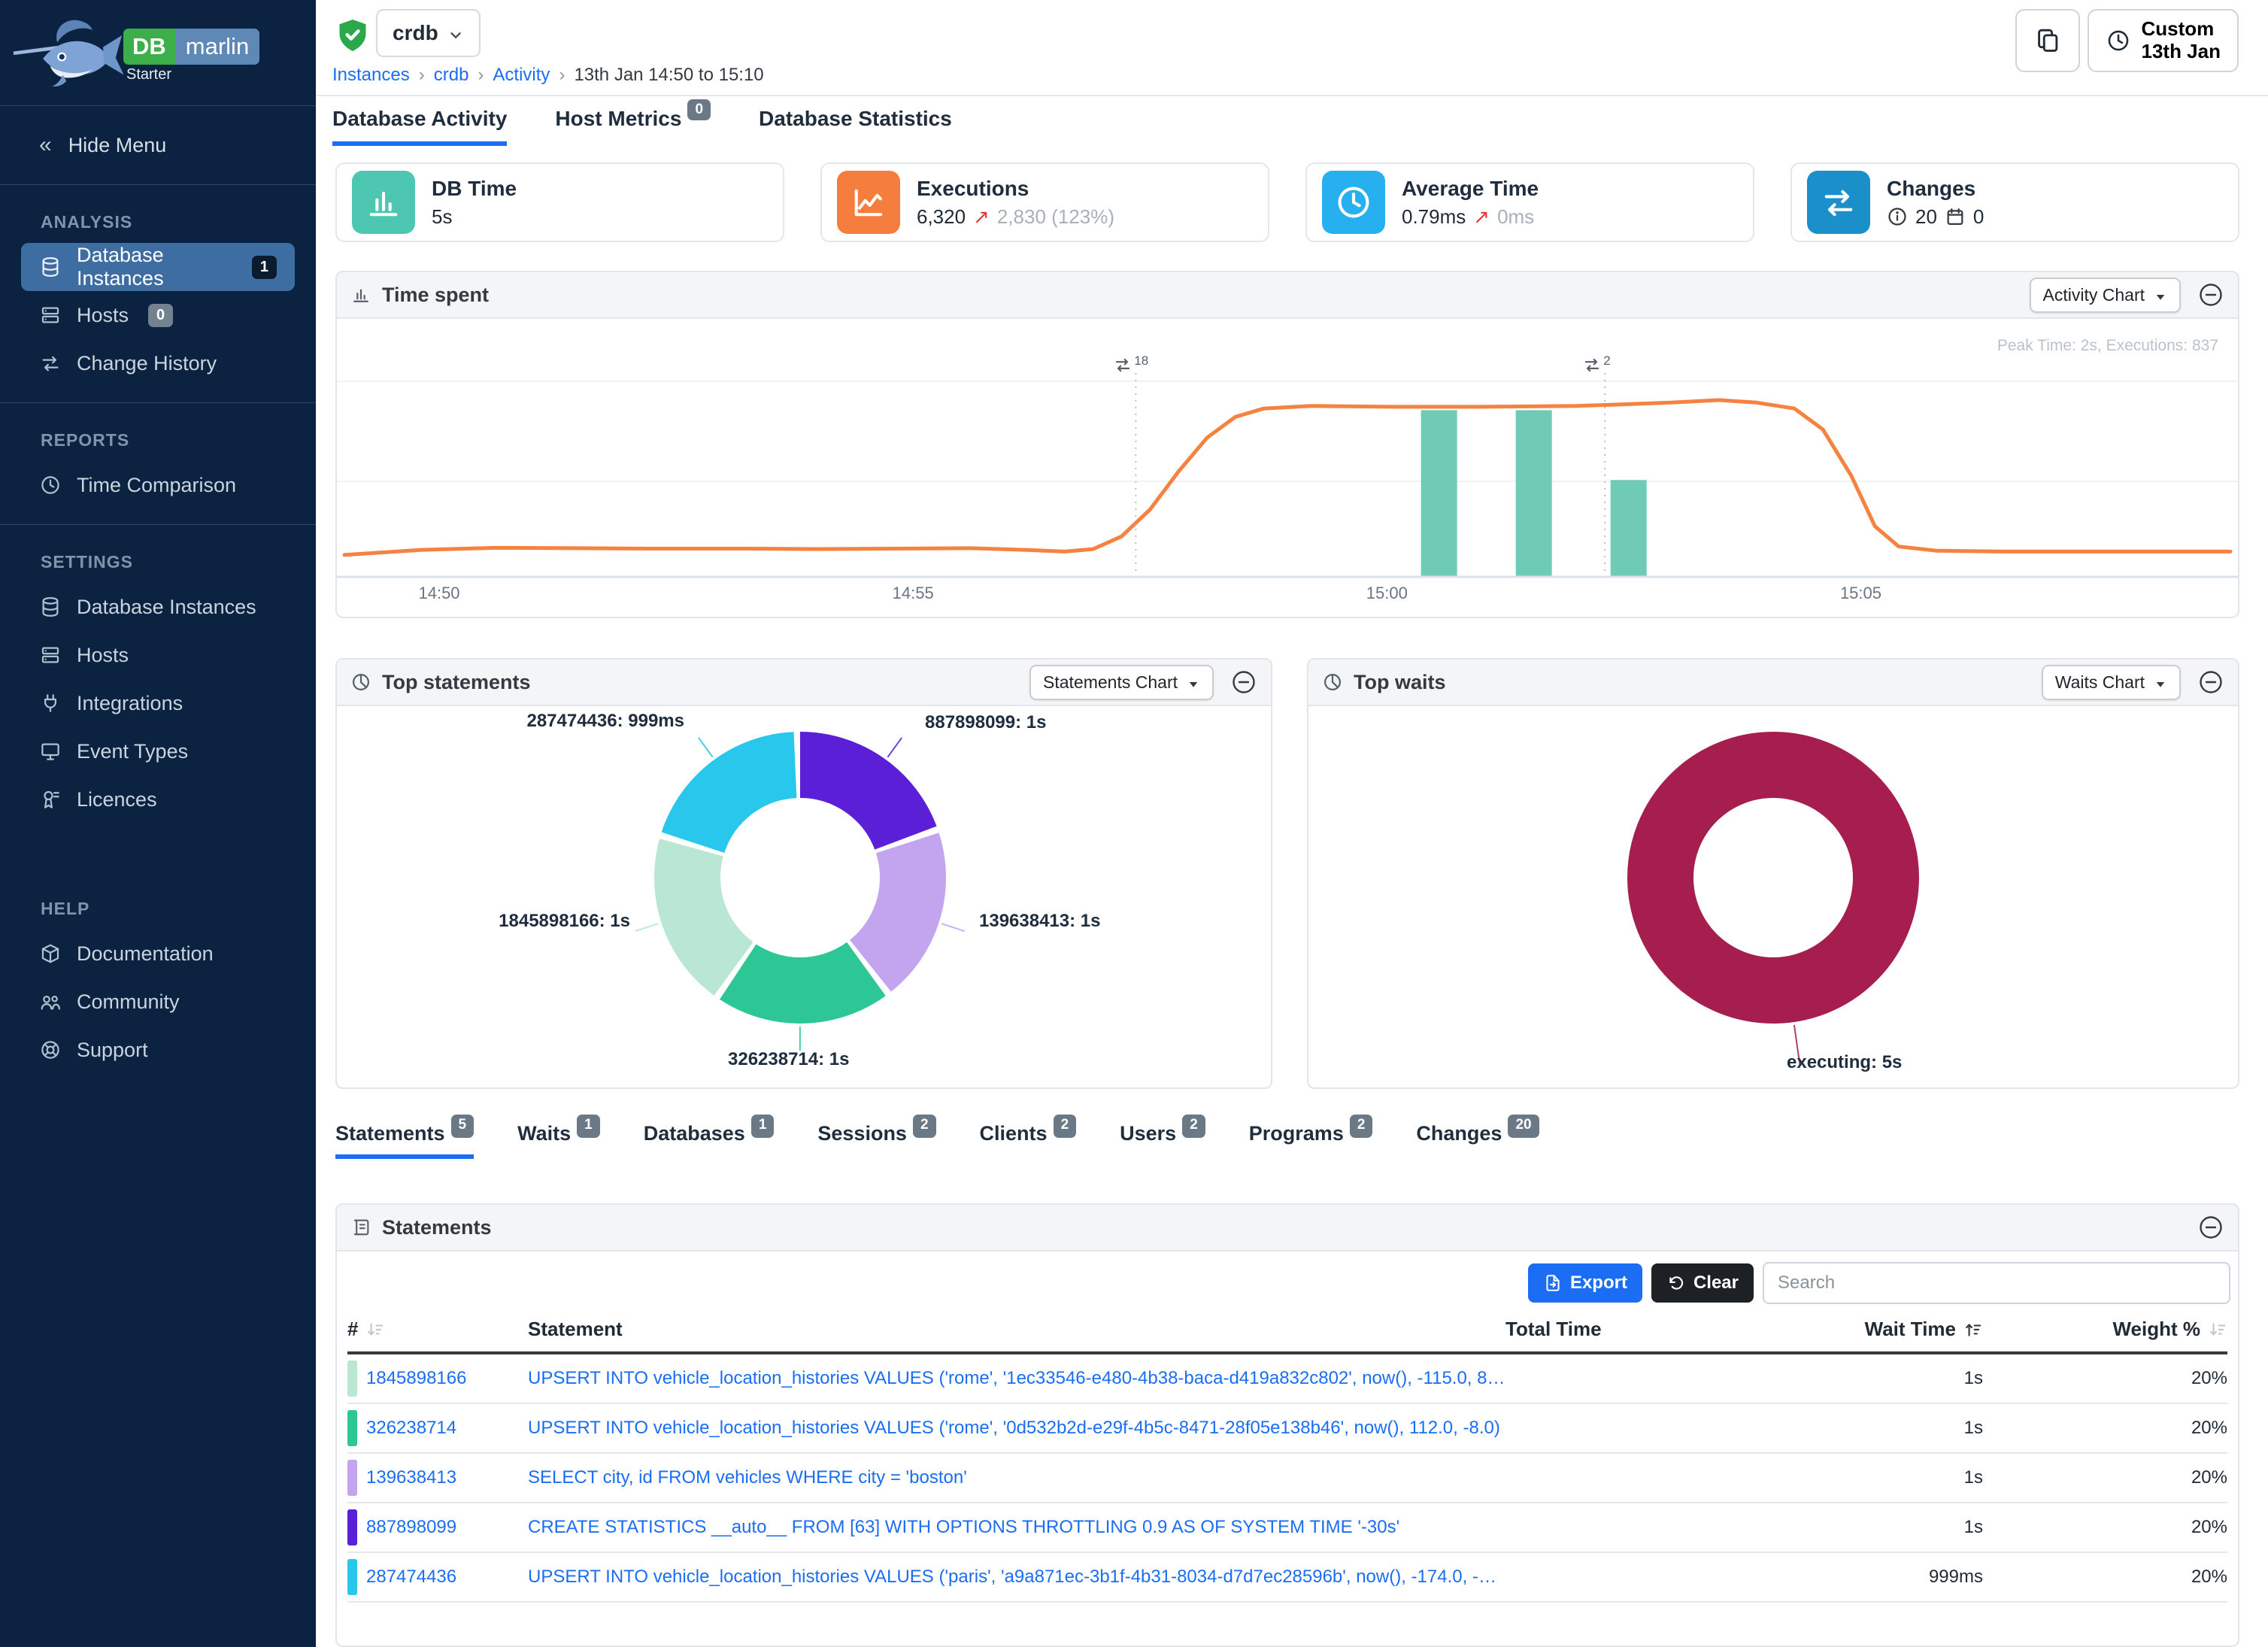 The height and width of the screenshot is (1647, 2268). I want to click on x-axis-label: 15:05, so click(1860, 593).